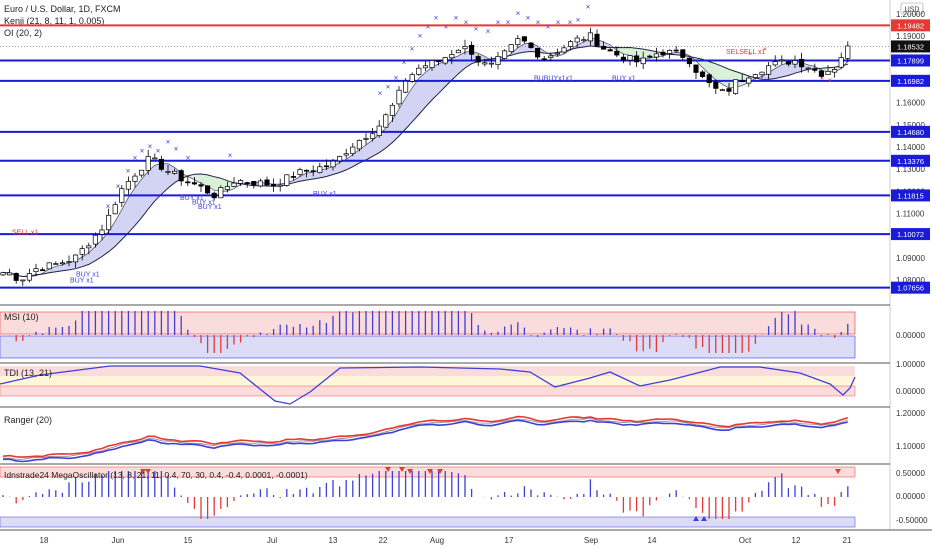 Image resolution: width=932 pixels, height=550 pixels. What do you see at coordinates (23, 33) in the screenshot?
I see `indicator-oi-label: OI (20, 2)` at bounding box center [23, 33].